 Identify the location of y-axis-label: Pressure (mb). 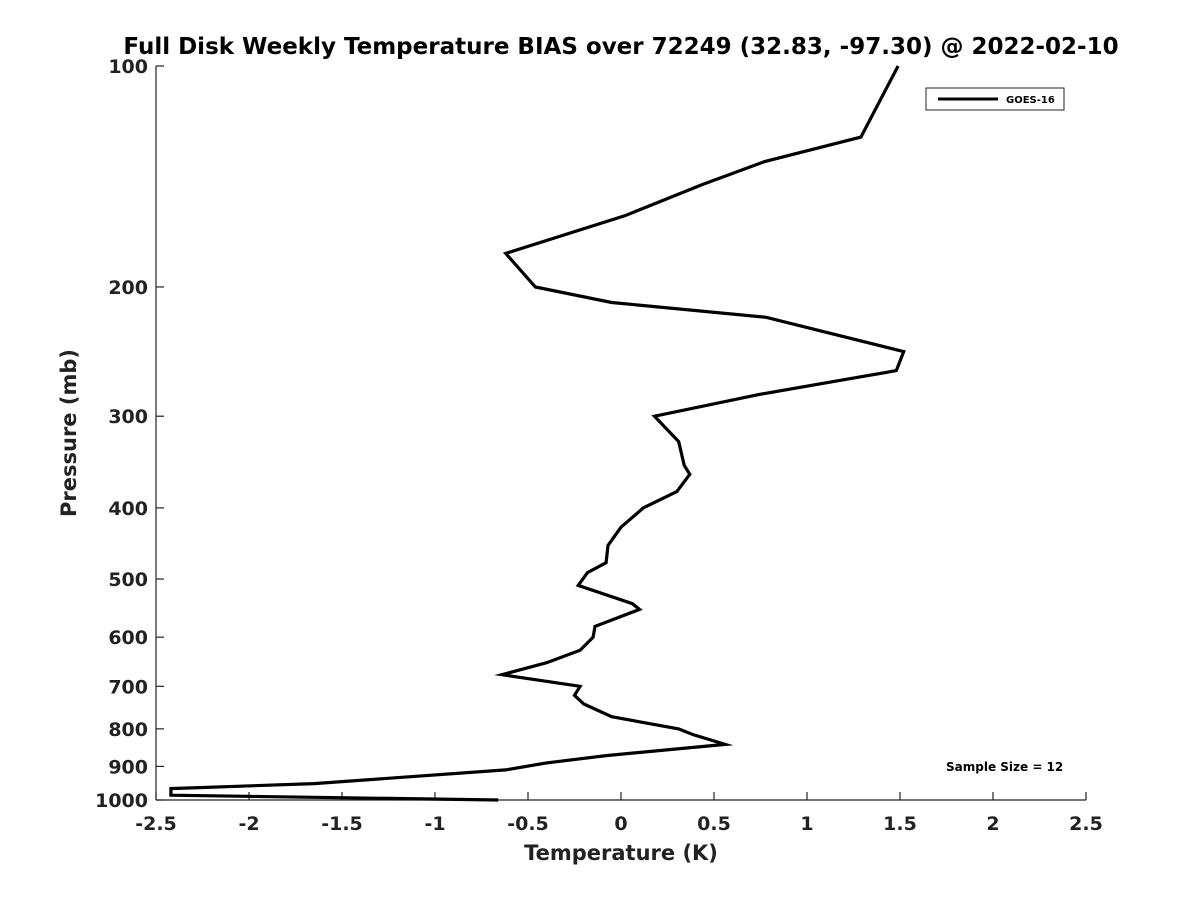
(69, 433).